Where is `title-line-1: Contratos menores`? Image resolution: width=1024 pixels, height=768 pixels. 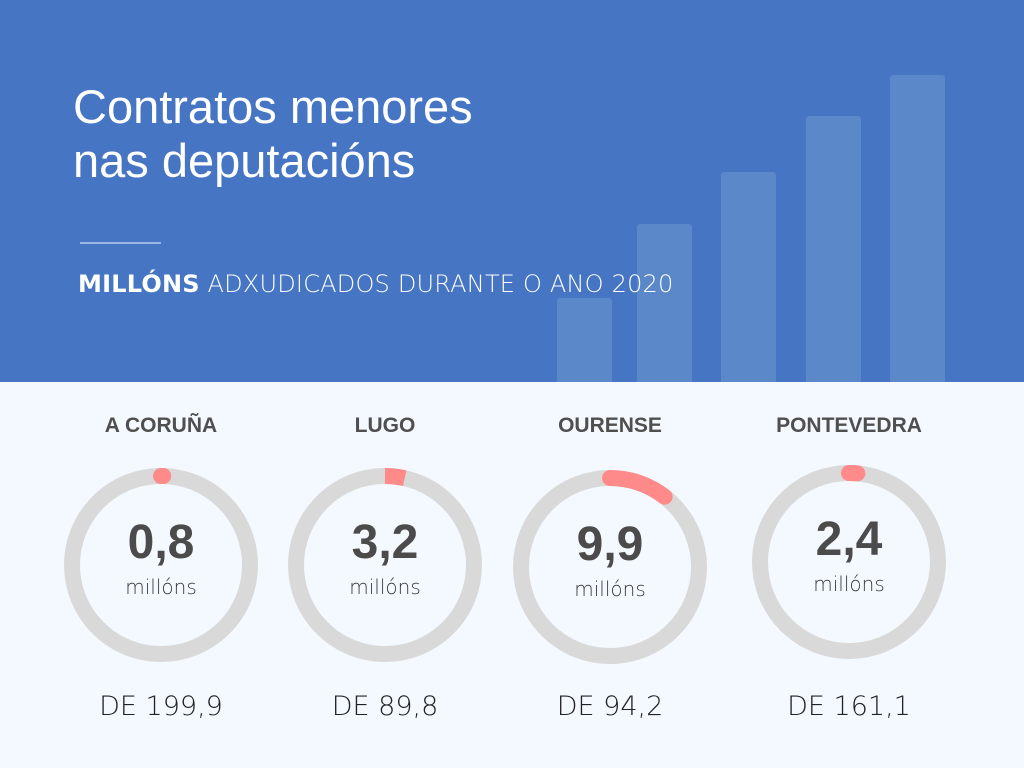 title-line-1: Contratos menores is located at coordinates (273, 106).